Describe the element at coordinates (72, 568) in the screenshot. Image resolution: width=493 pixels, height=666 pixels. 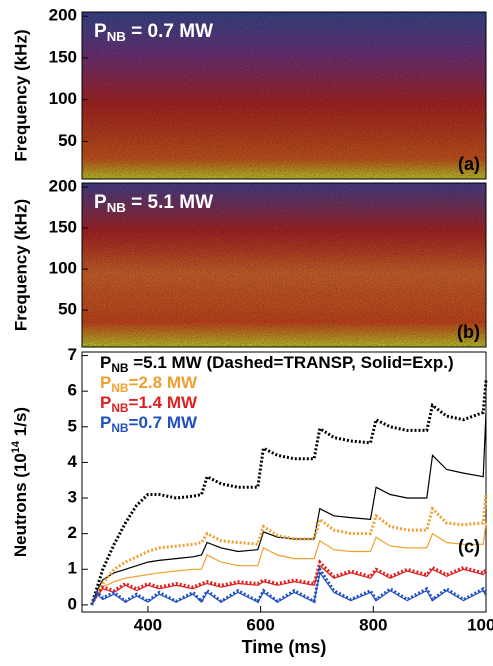
I see `y-tick-label: 1` at that location.